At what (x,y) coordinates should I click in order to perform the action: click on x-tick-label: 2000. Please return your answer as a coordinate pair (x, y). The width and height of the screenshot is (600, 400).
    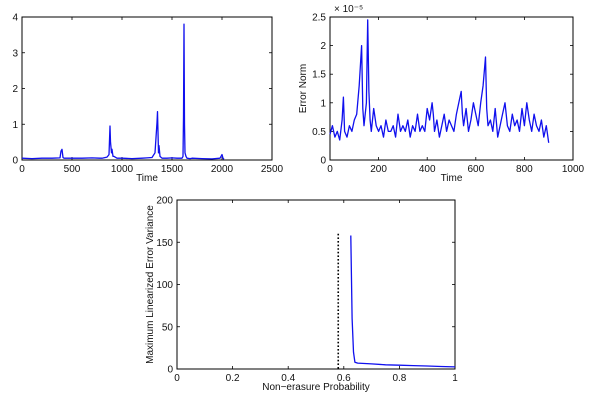
    Looking at the image, I should click on (222, 169).